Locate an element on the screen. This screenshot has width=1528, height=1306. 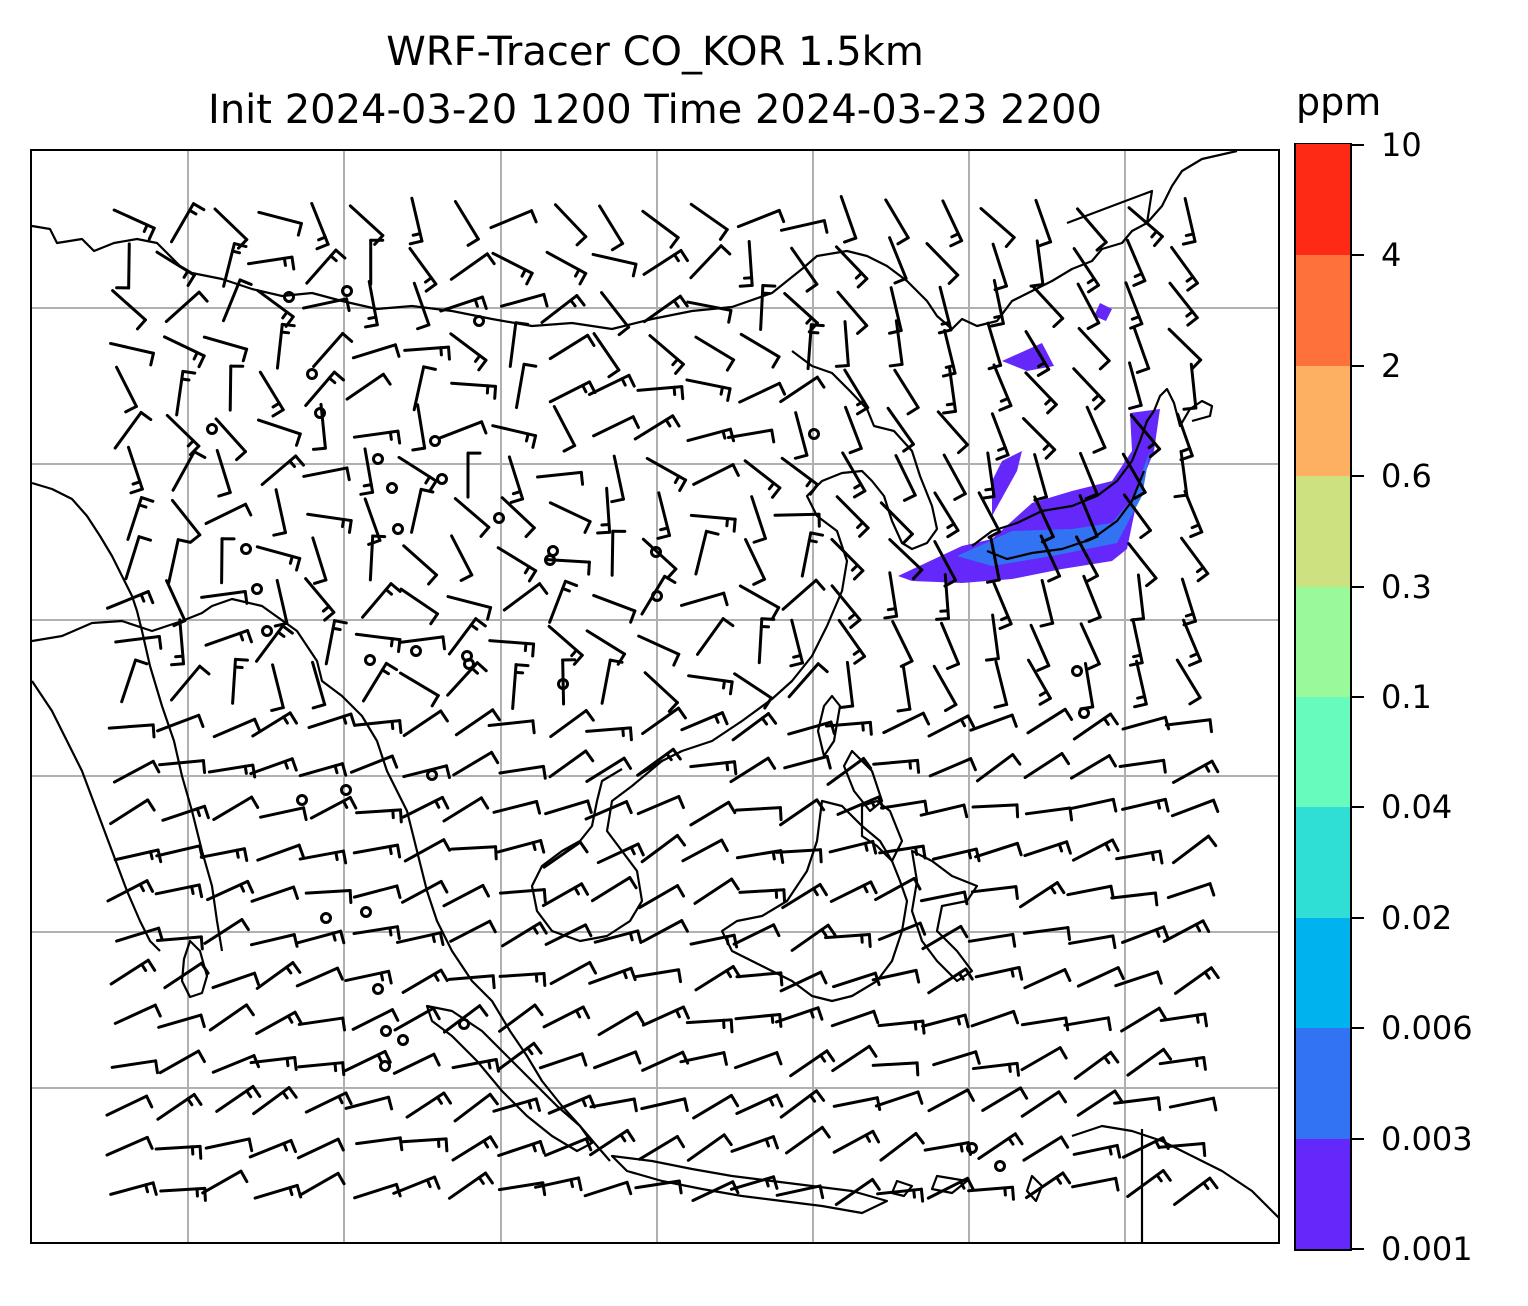
map-title: WRF-Tracer CO_KOR 1.5km is located at coordinates (655, 52).